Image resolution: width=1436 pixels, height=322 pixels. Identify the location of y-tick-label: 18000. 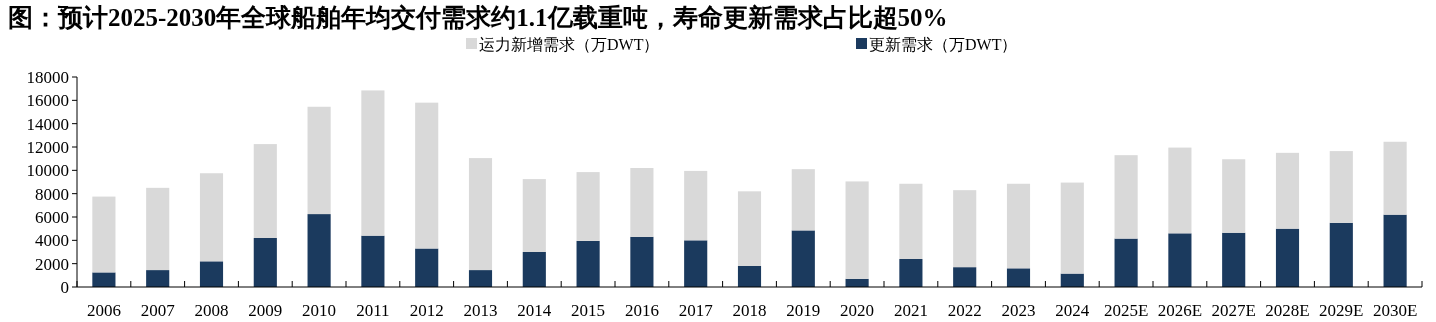
(47, 77).